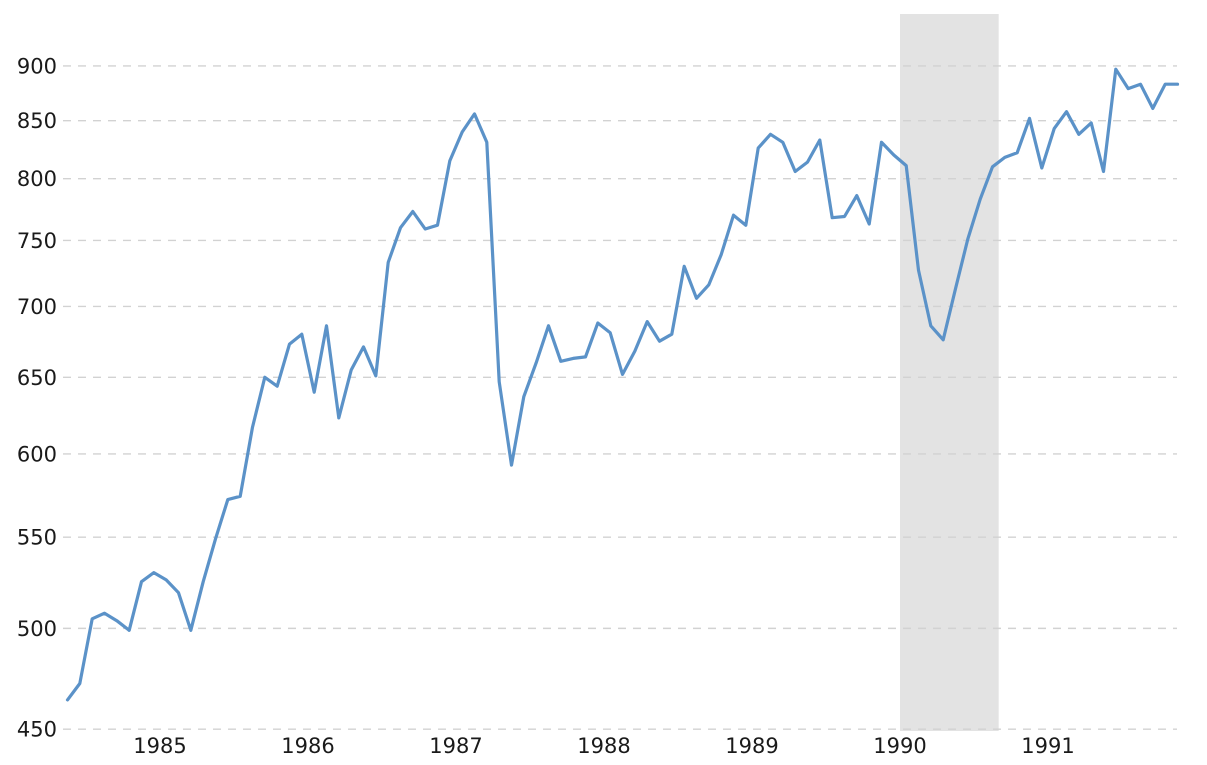  What do you see at coordinates (949, 372) in the screenshot?
I see `recession-shading-band` at bounding box center [949, 372].